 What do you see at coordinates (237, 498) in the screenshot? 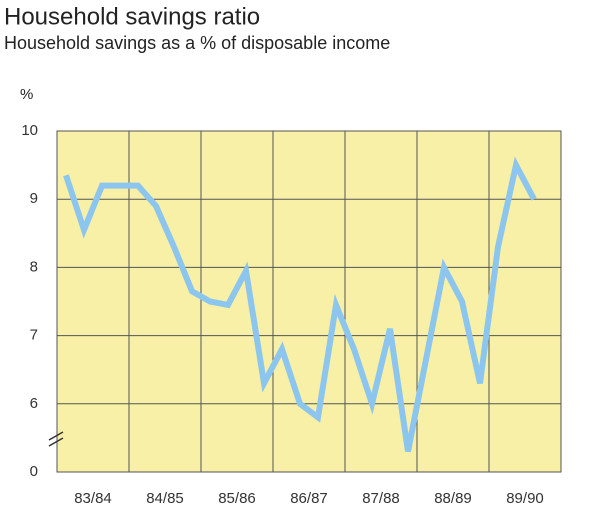
I see `x-tick-label: 85/86` at bounding box center [237, 498].